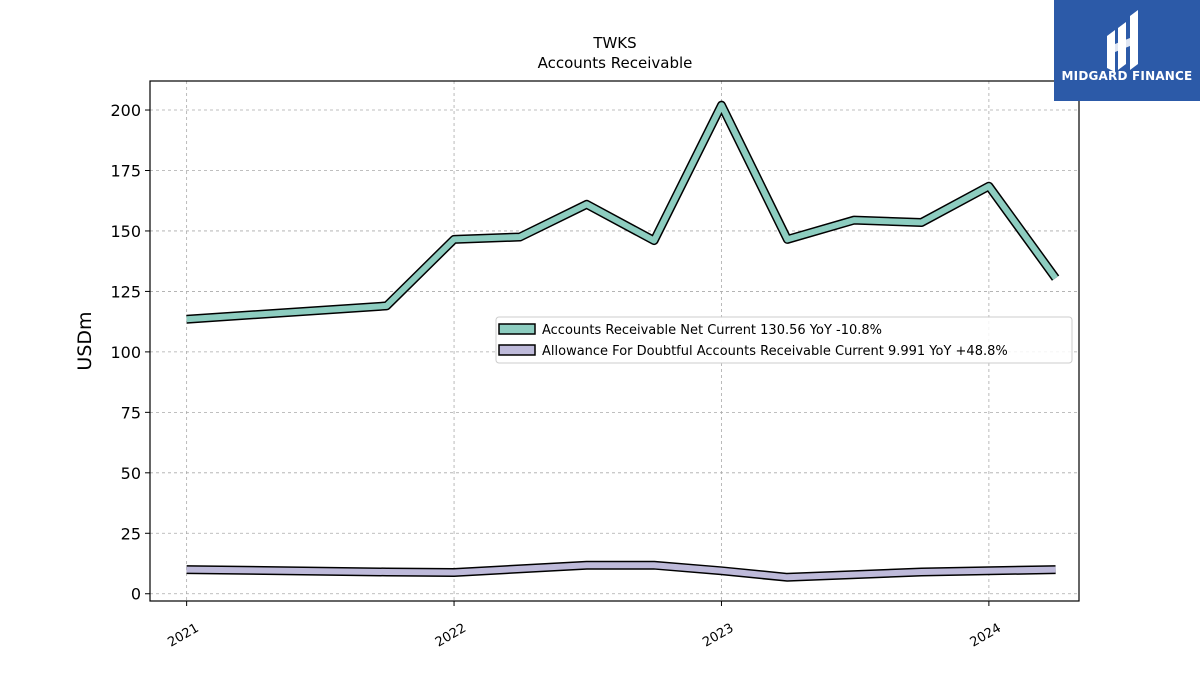  I want to click on legend-box, so click(784, 340).